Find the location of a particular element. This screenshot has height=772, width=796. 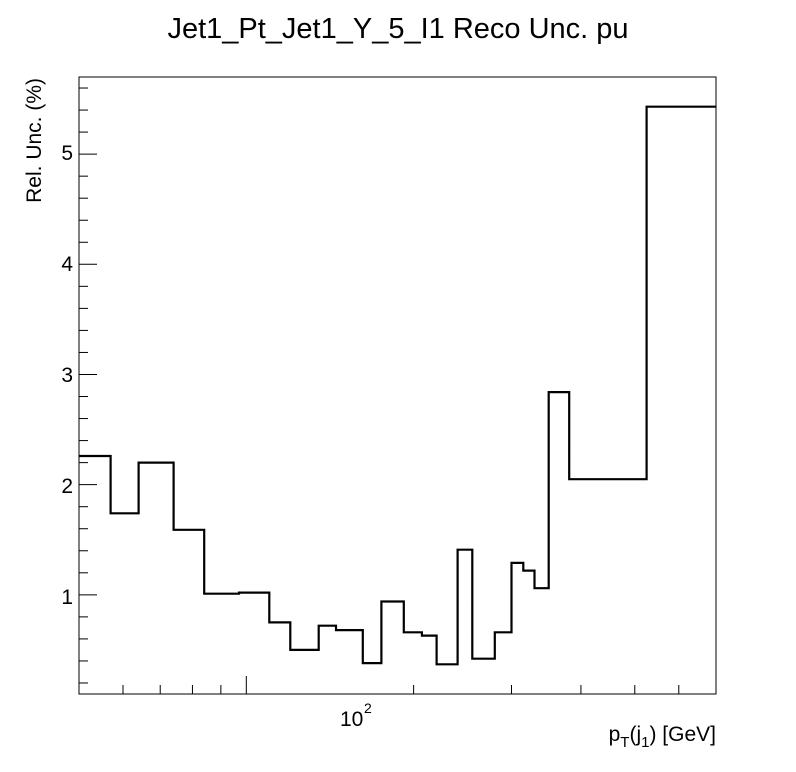

y-tick-label: 2 is located at coordinates (67, 486).